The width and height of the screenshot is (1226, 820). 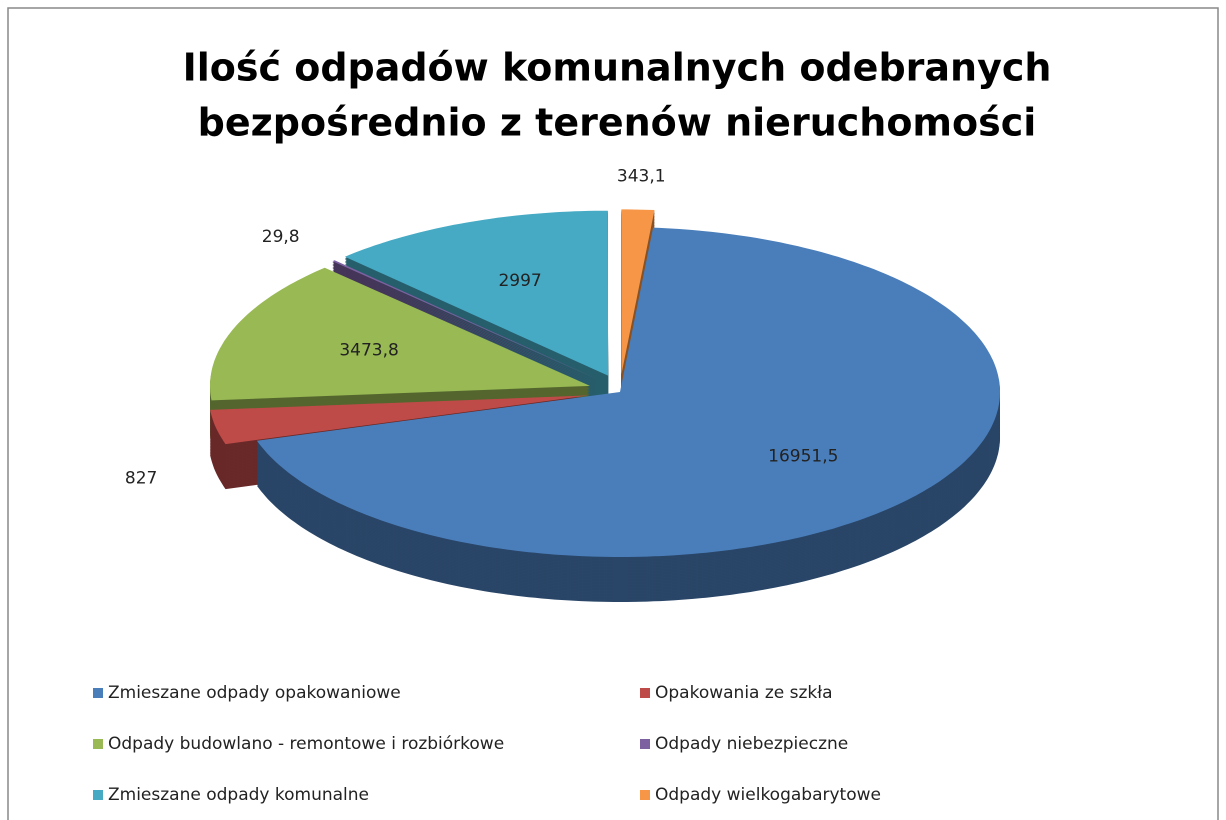 What do you see at coordinates (617, 68) in the screenshot?
I see `chart-title: Ilość odpadów komunalnych odebranych` at bounding box center [617, 68].